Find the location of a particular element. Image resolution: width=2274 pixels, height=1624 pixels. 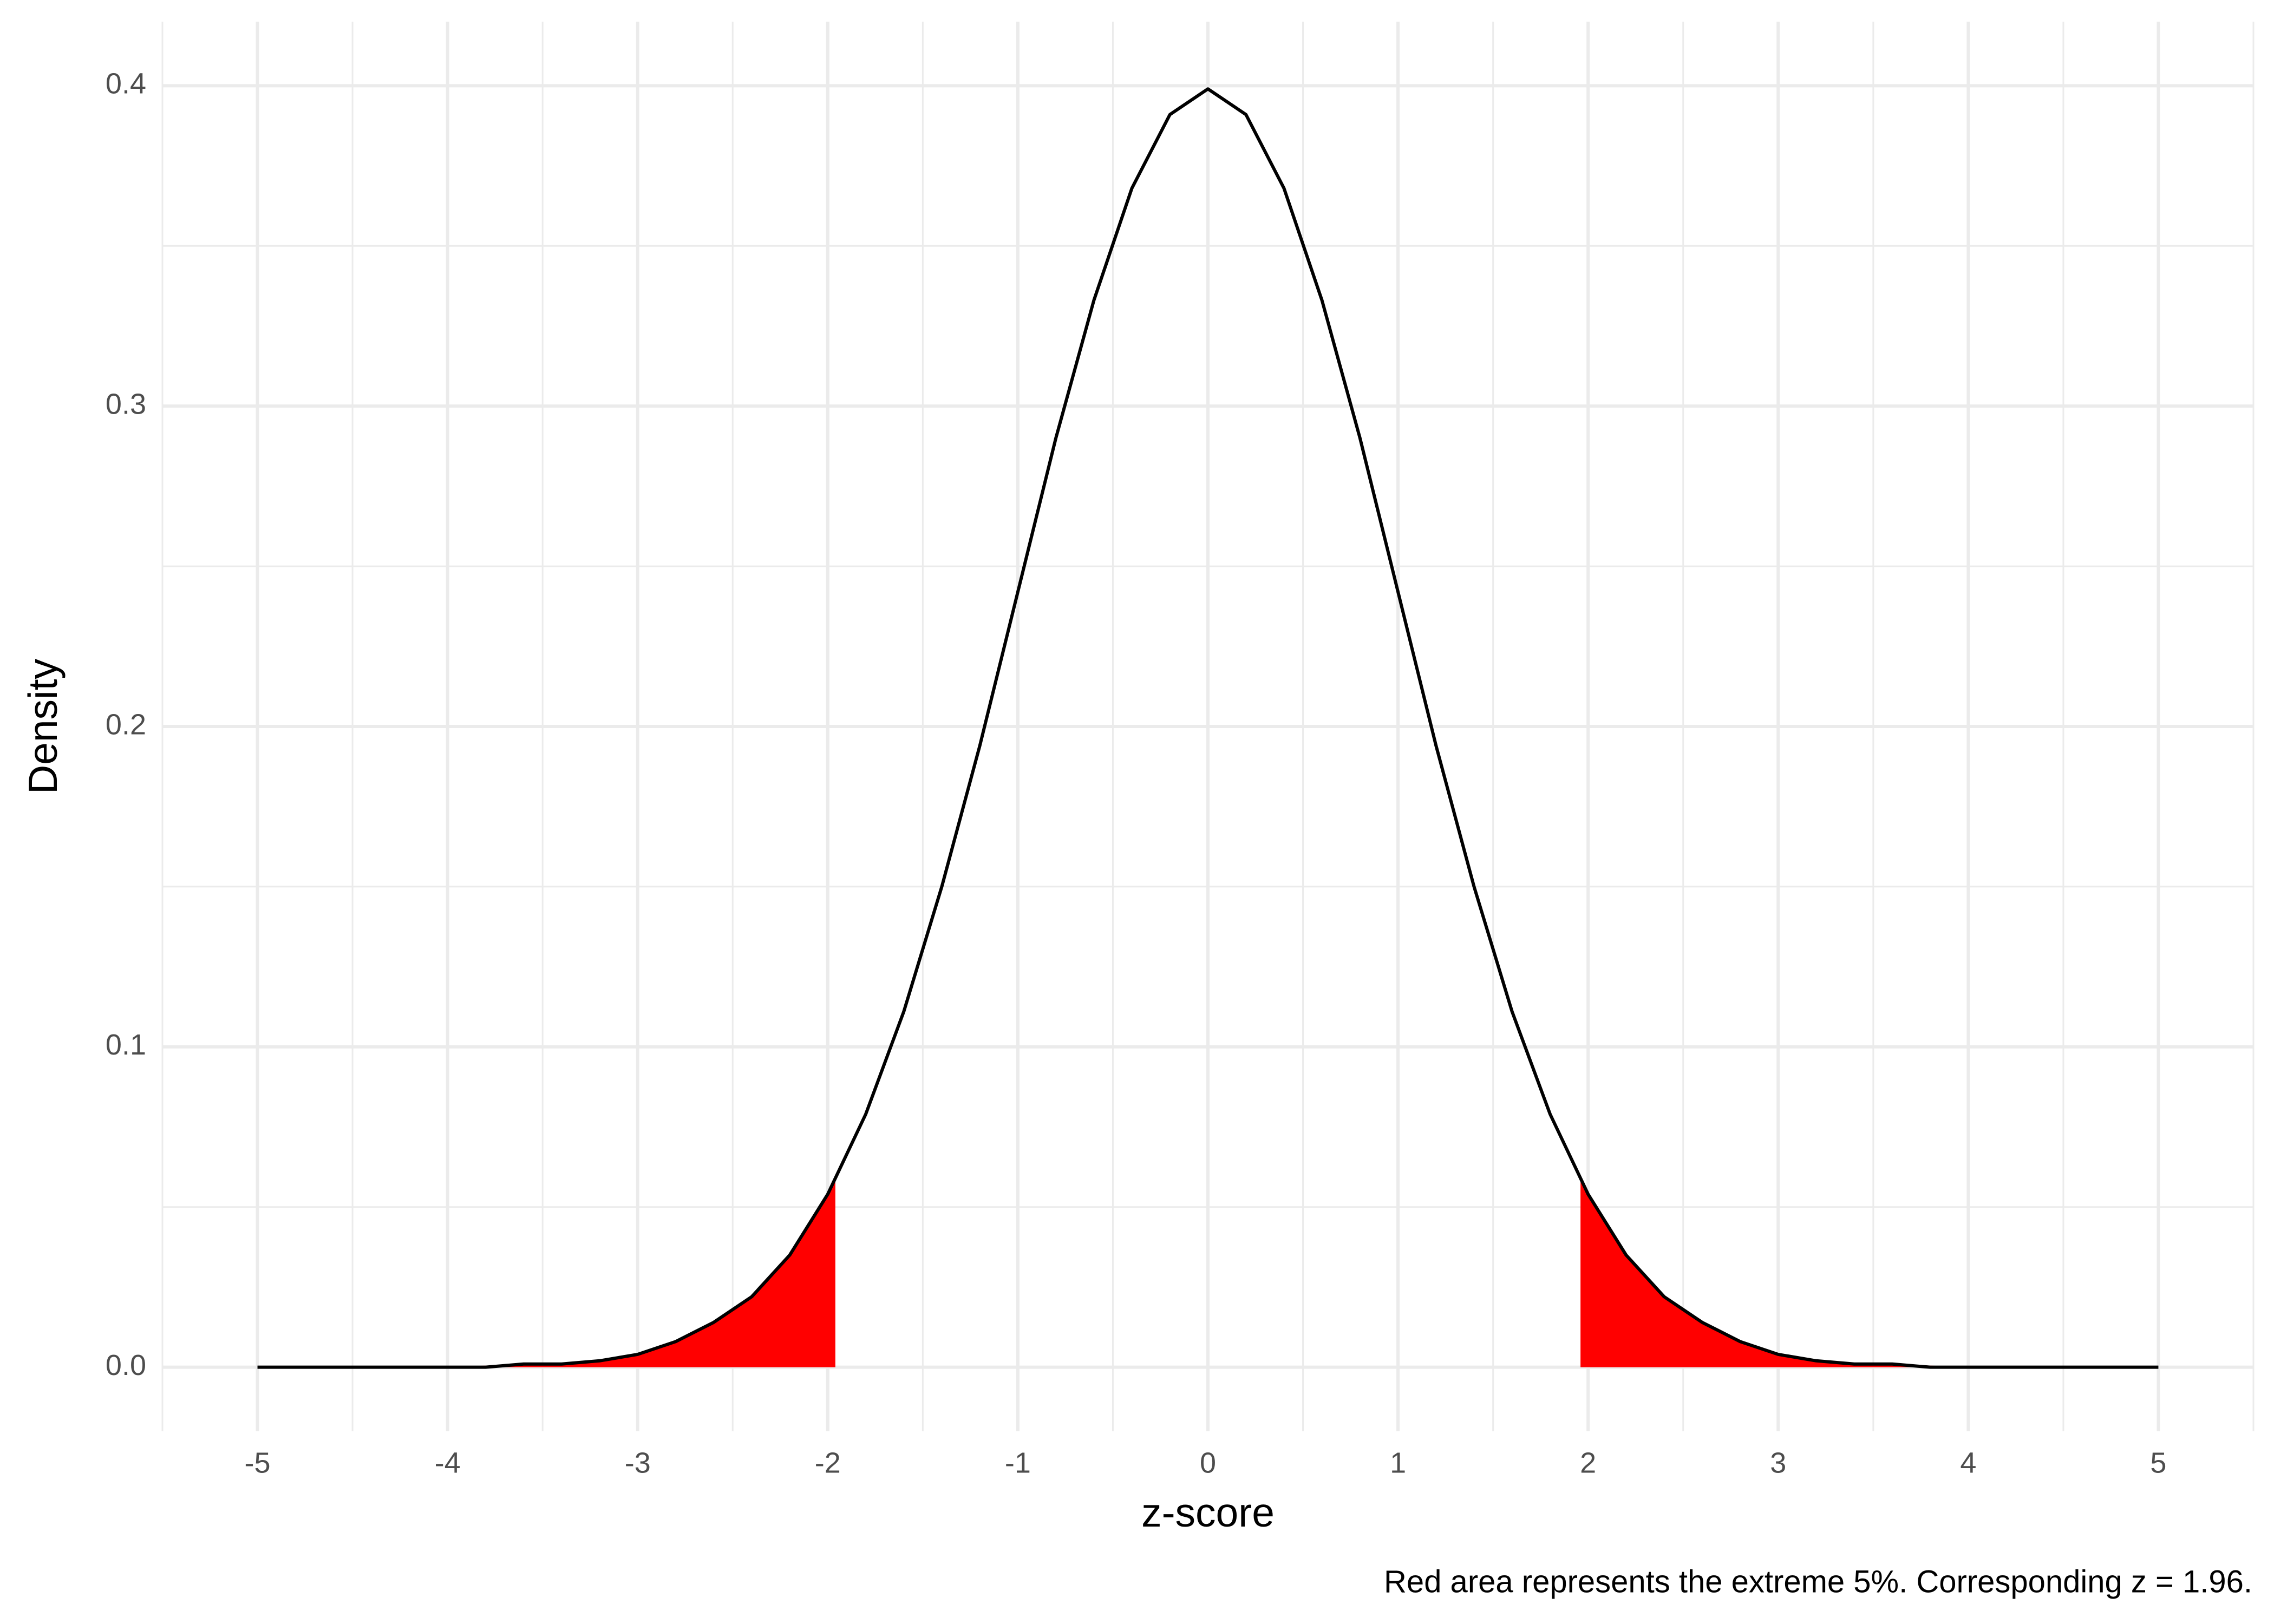

x-tick-label: 5 is located at coordinates (2158, 1462).